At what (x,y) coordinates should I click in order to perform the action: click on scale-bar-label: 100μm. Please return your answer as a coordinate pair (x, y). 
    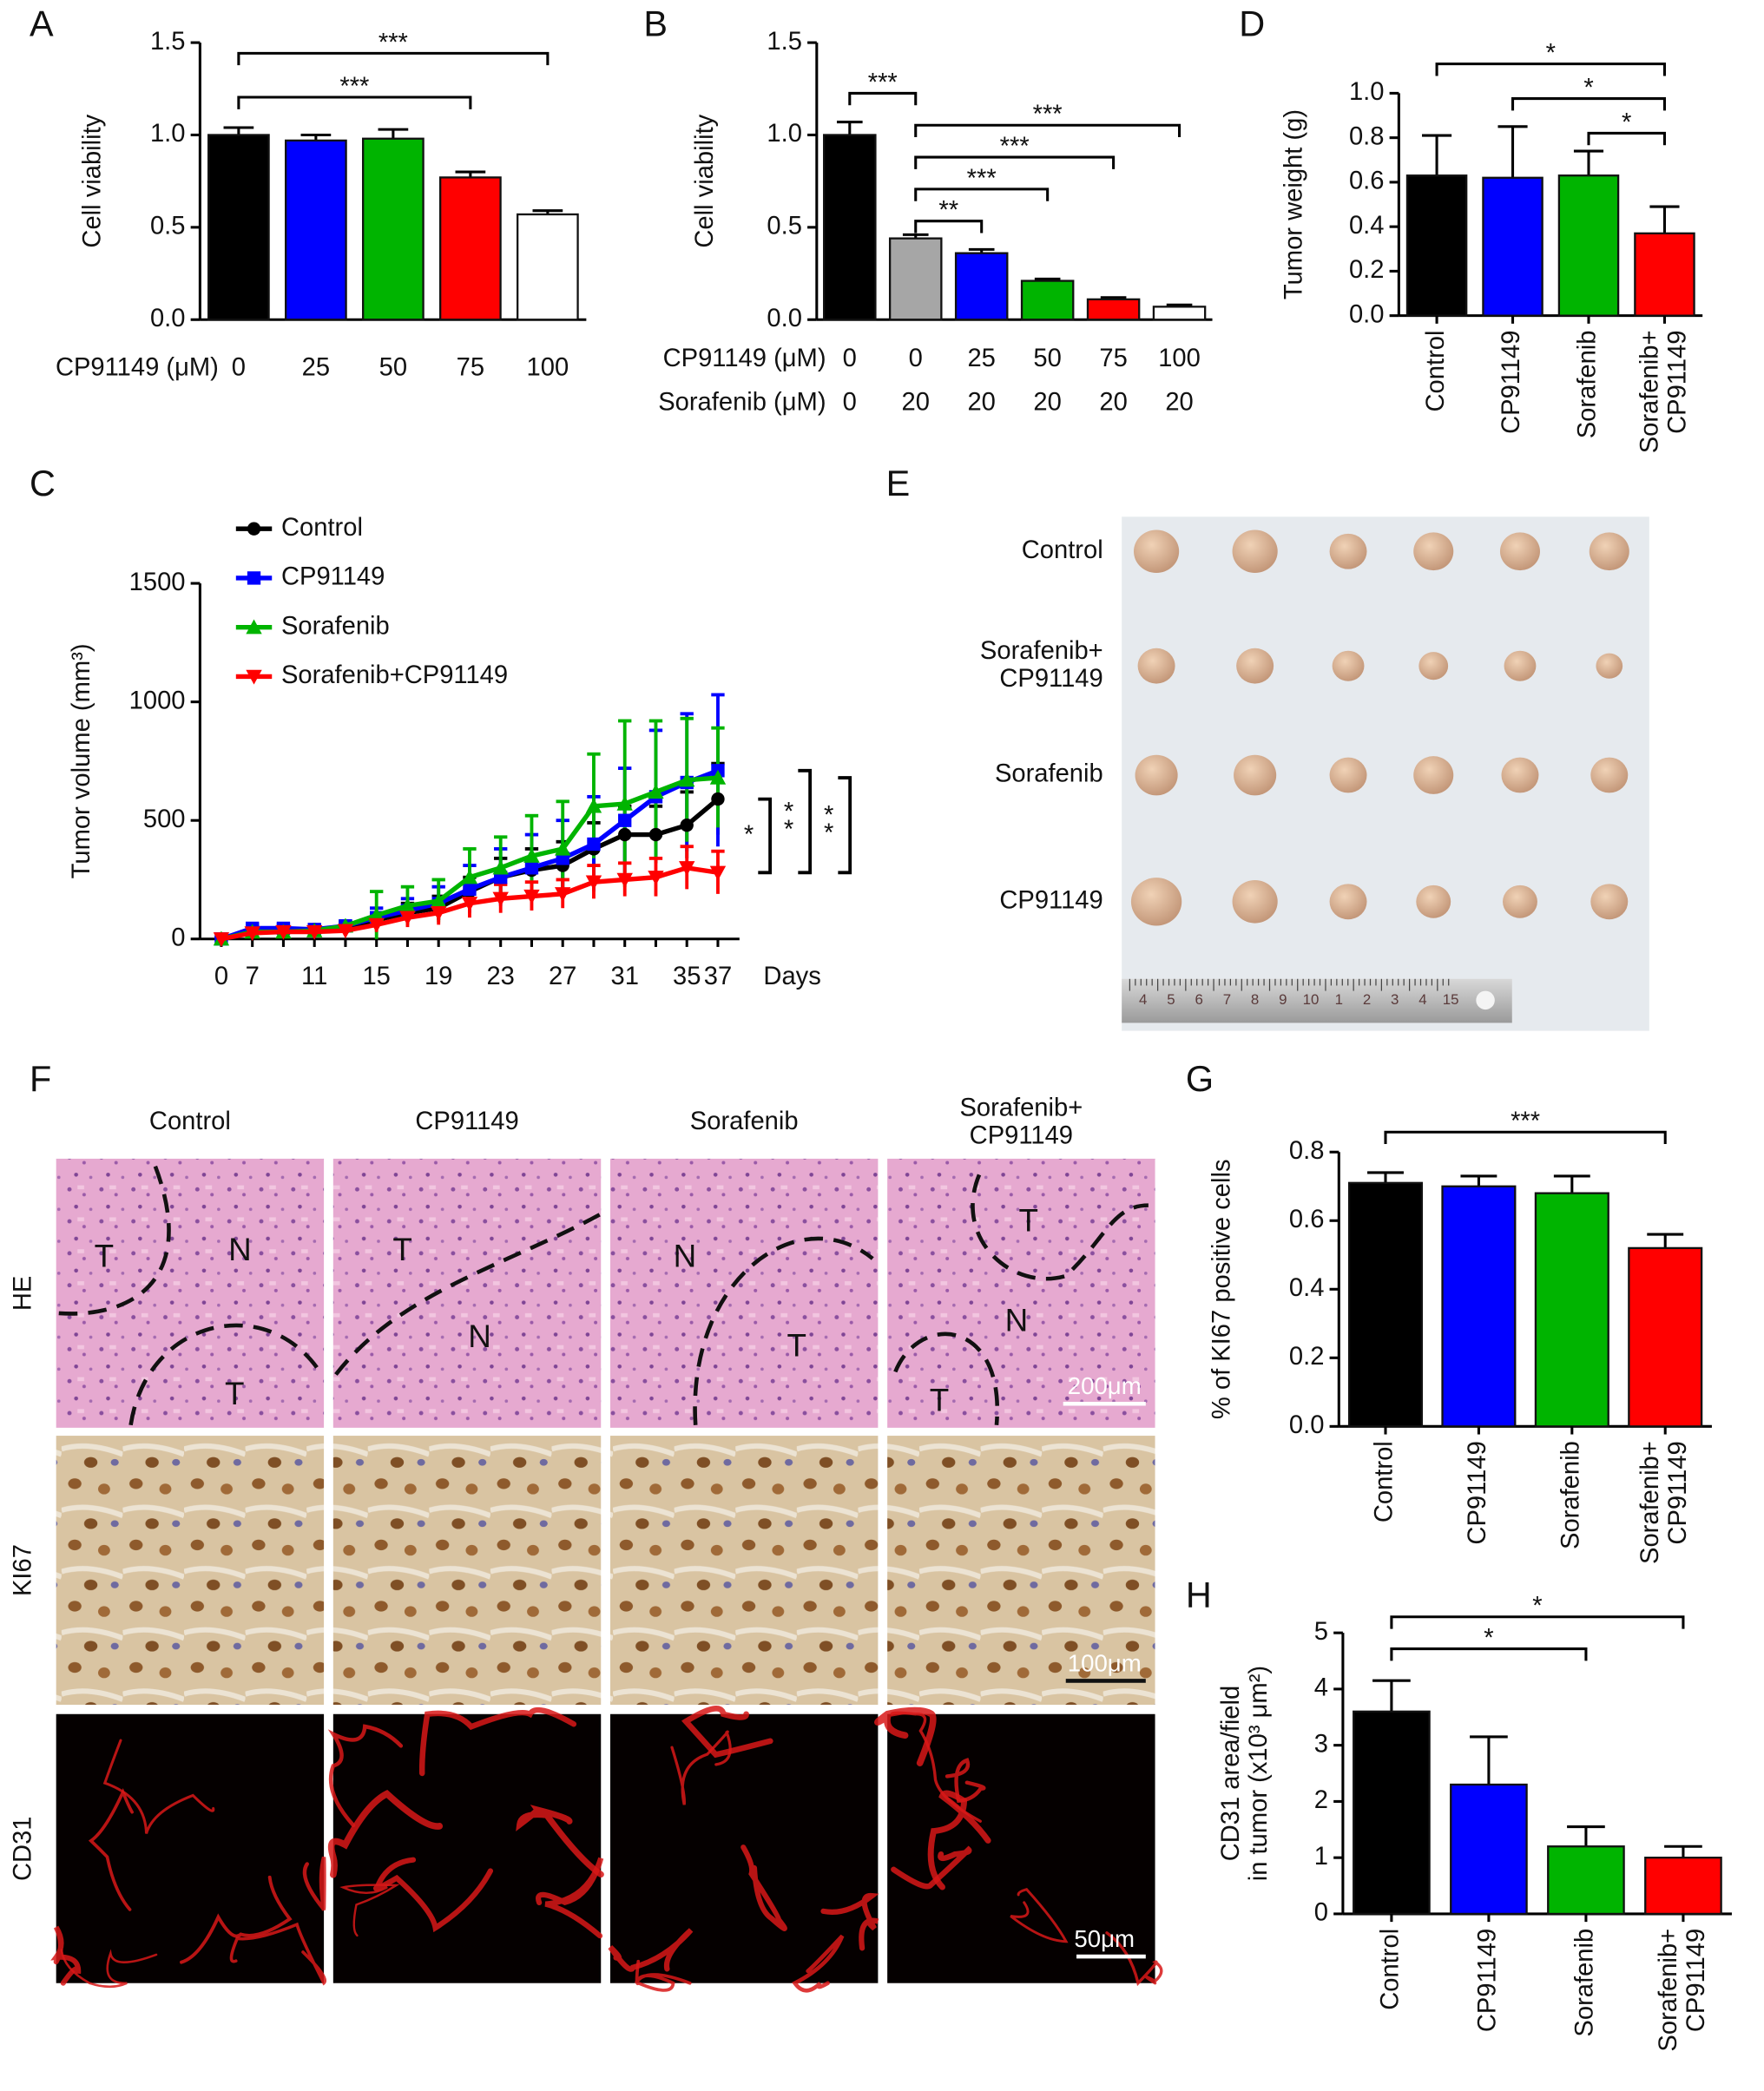
    Looking at the image, I should click on (1105, 1662).